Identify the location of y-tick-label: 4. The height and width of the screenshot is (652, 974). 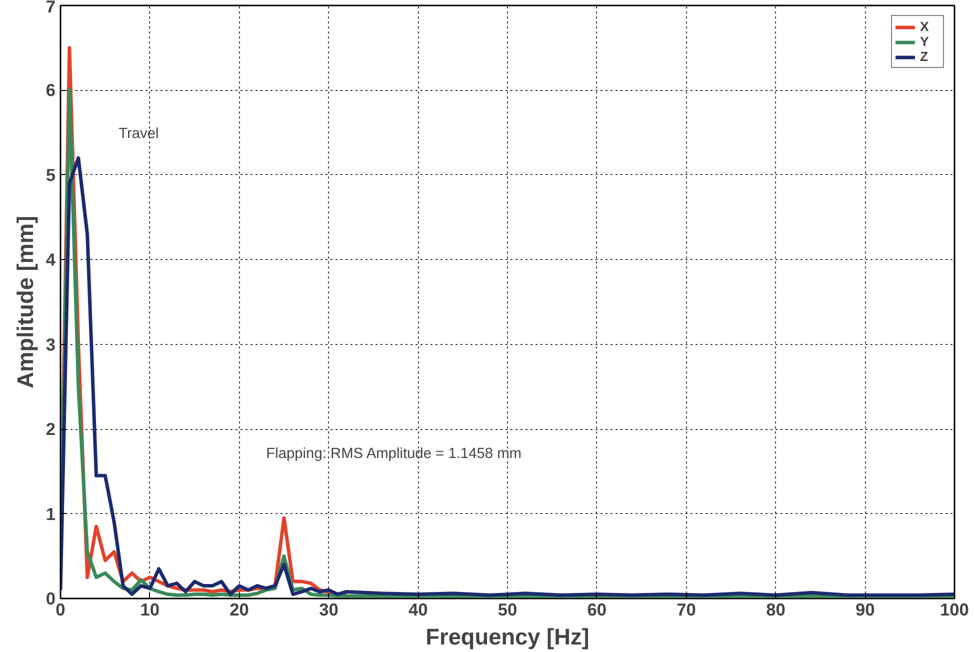
(51, 260).